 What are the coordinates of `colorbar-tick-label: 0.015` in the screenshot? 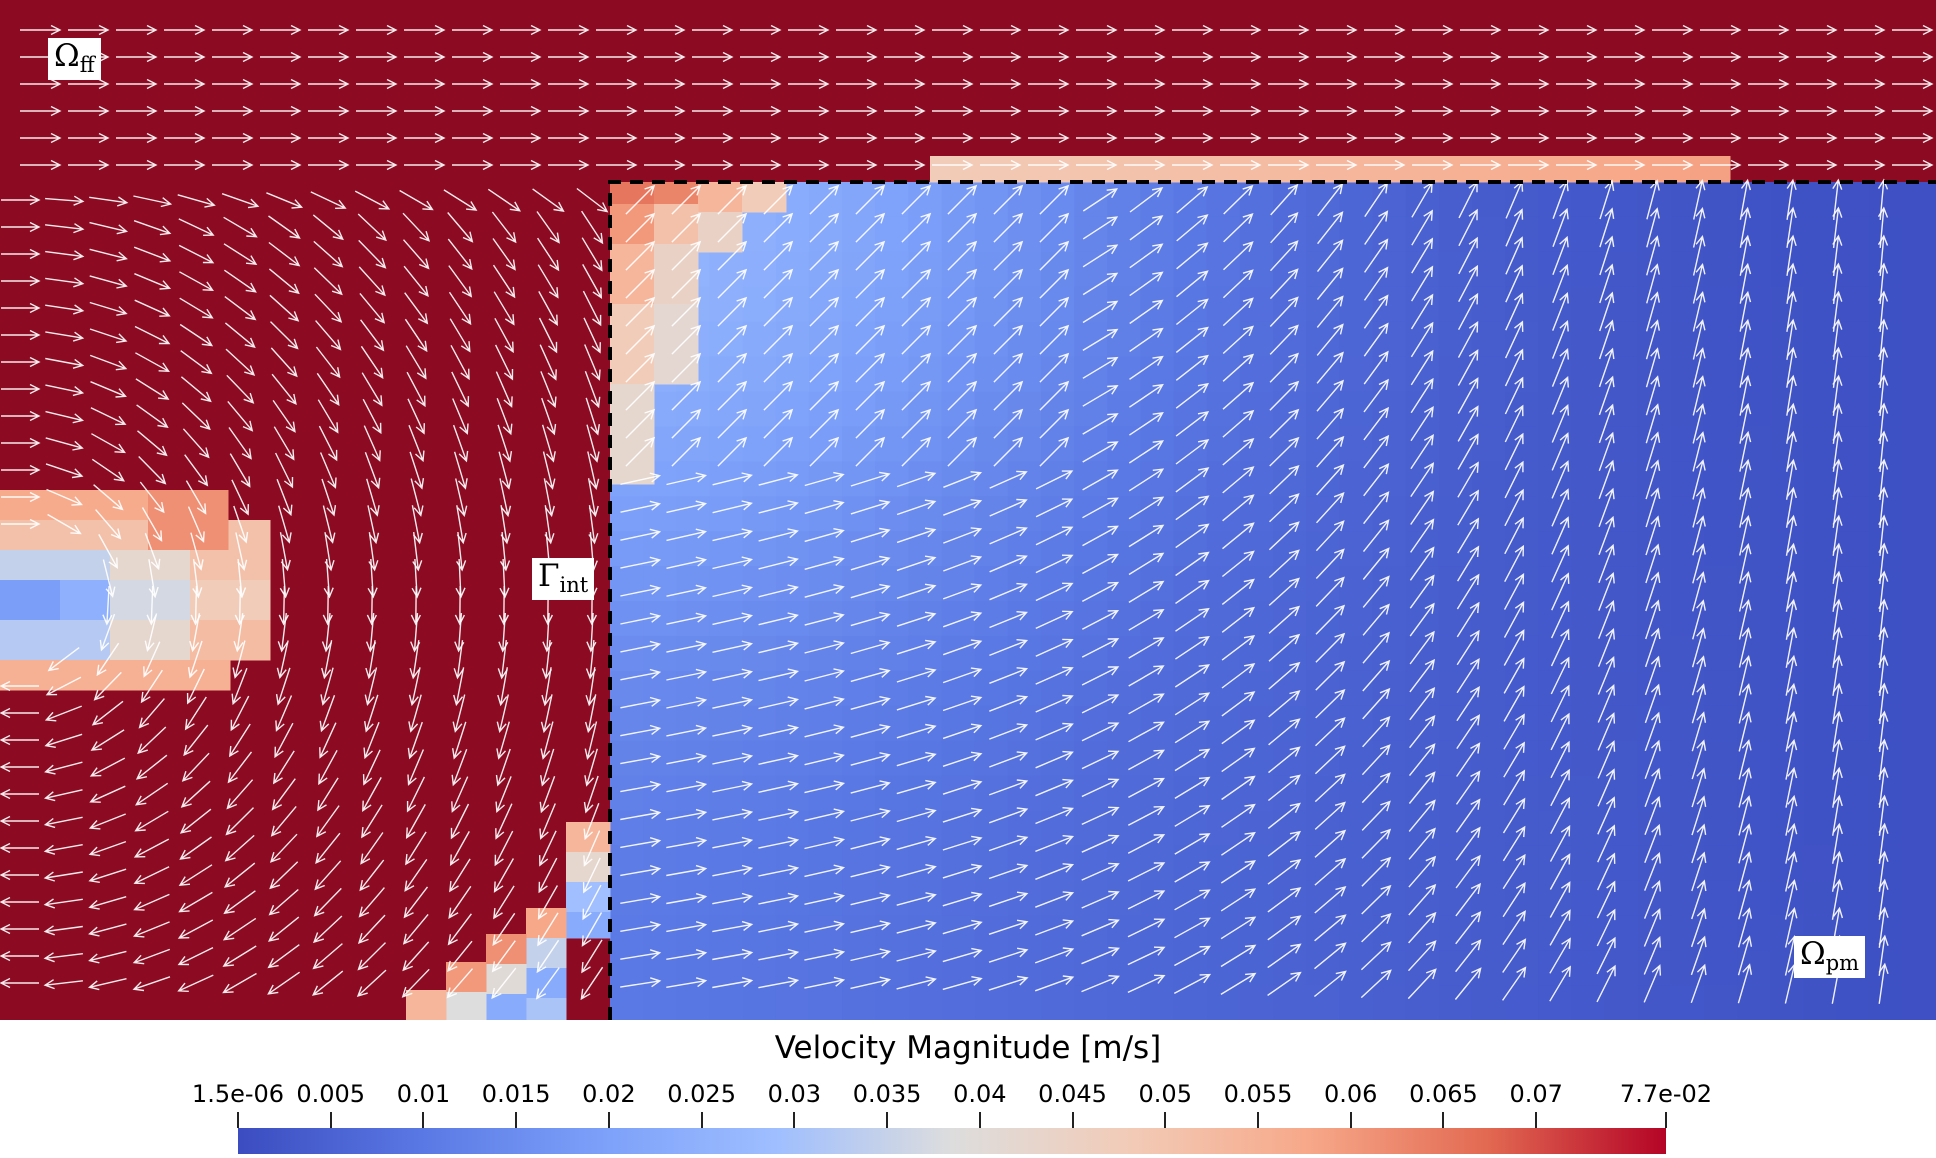 It's located at (516, 1094).